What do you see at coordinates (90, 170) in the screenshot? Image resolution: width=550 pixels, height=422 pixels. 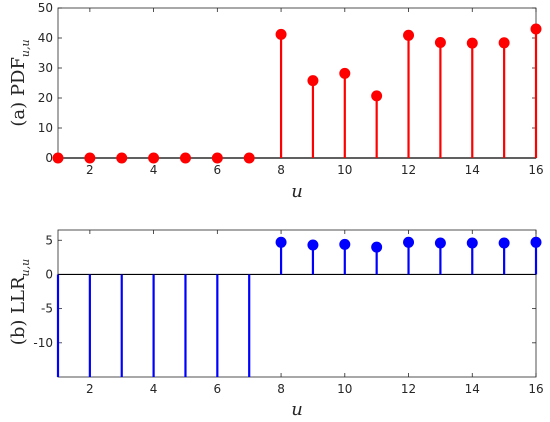 I see `panel-a-xtick-label: 2` at bounding box center [90, 170].